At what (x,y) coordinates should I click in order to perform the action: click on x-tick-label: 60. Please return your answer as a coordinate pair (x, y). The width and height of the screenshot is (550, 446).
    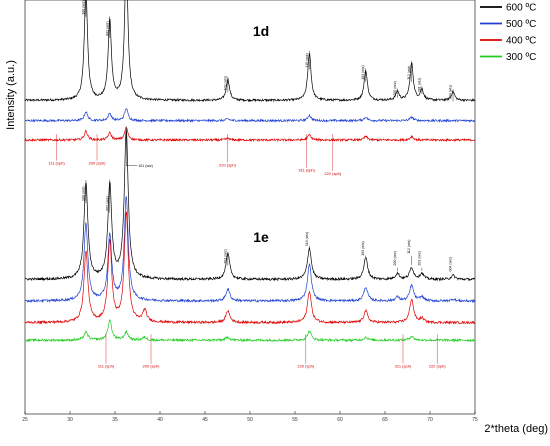
    Looking at the image, I should click on (340, 420).